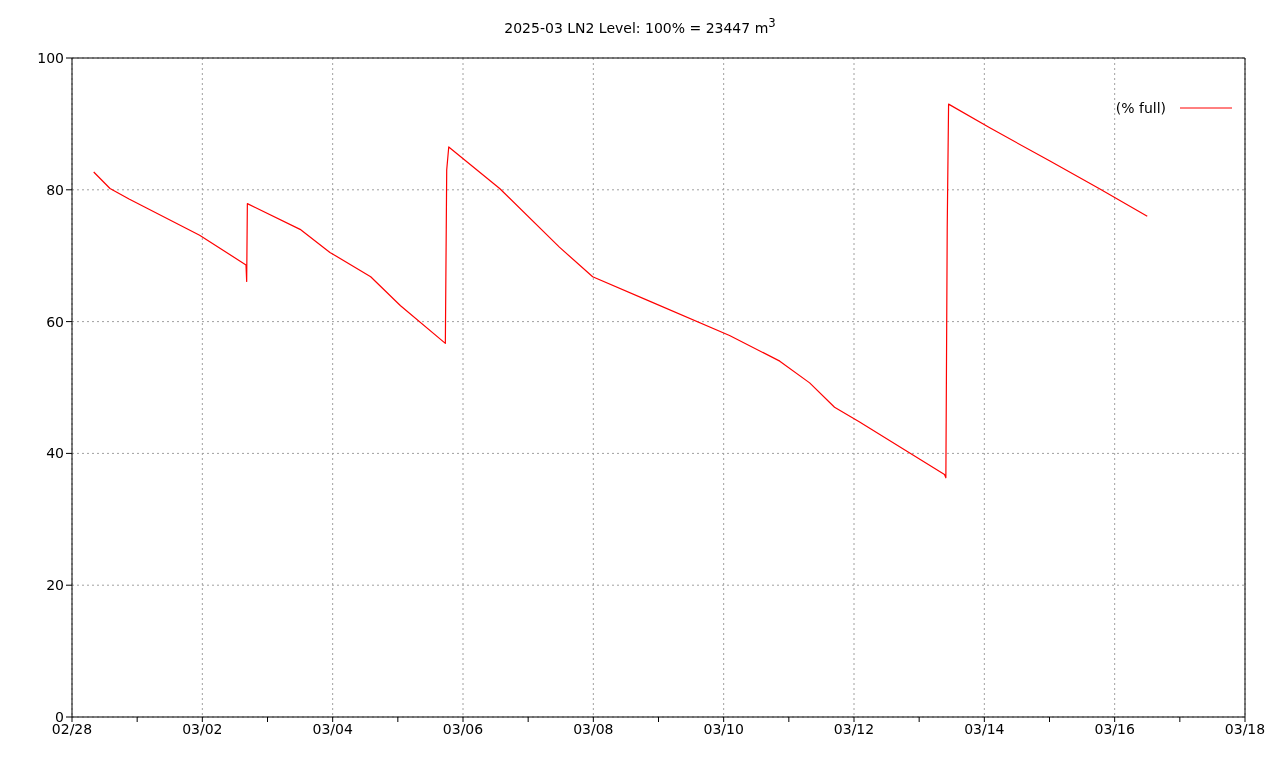  Describe the element at coordinates (984, 728) in the screenshot. I see `x-tick-label: 03/14` at that location.